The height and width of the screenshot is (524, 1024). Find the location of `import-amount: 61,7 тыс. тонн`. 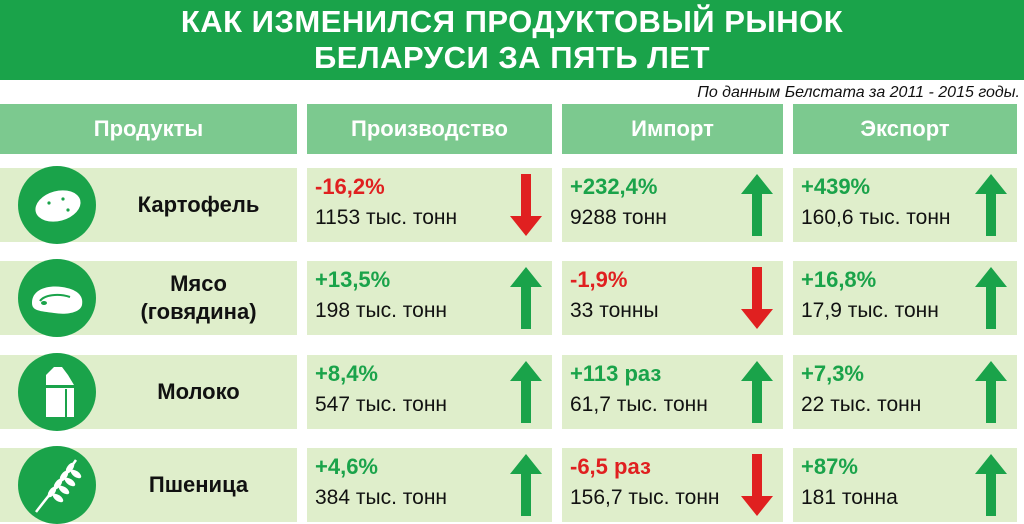

import-amount: 61,7 тыс. тонн is located at coordinates (639, 404).